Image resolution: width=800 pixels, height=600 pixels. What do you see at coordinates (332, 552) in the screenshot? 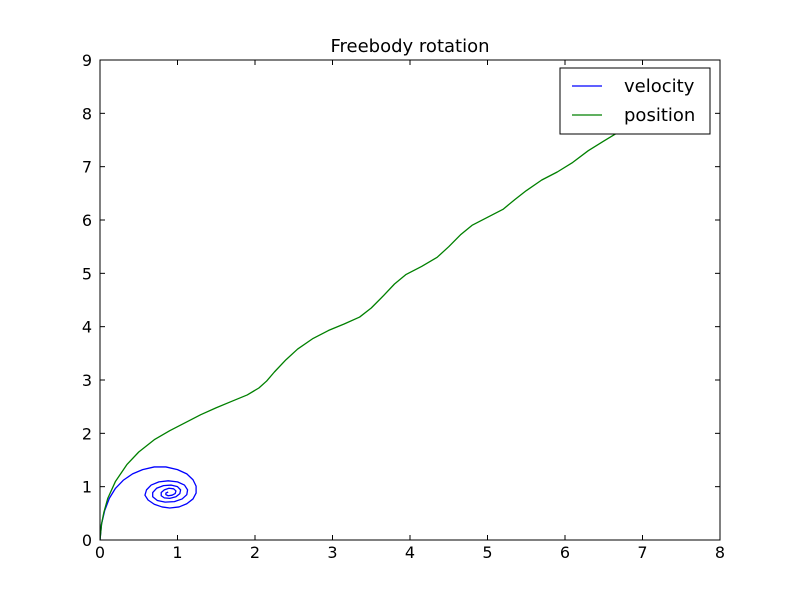
I see `x-tick-label: 3` at bounding box center [332, 552].